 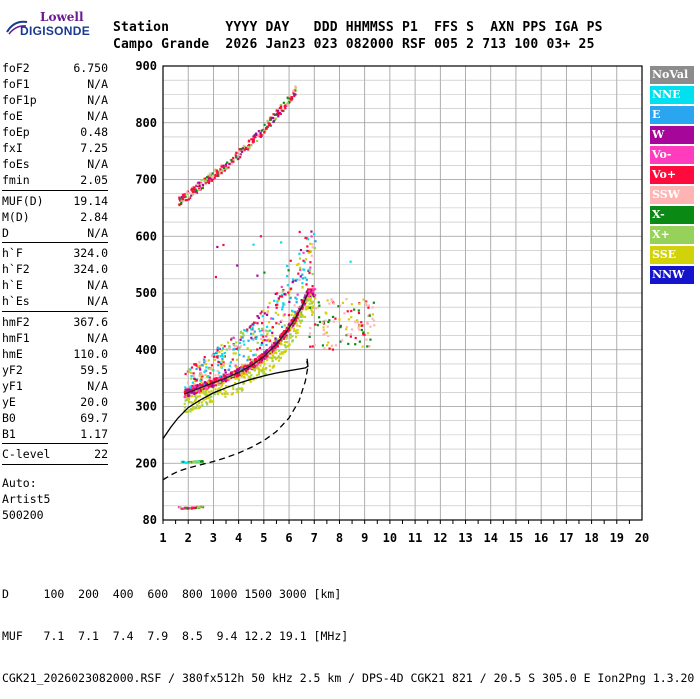 What do you see at coordinates (415, 538) in the screenshot?
I see `x-tick-label: 11` at bounding box center [415, 538].